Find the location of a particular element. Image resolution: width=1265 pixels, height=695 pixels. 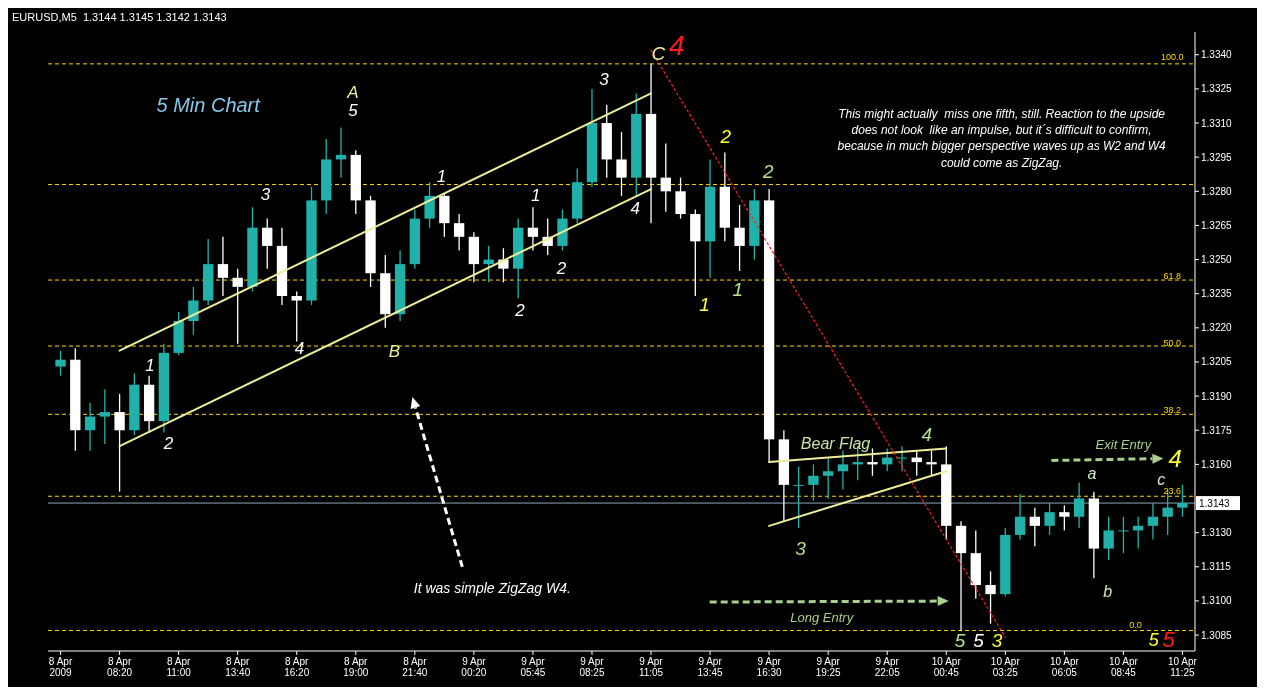

annotation: 23.6 is located at coordinates (1172, 491).